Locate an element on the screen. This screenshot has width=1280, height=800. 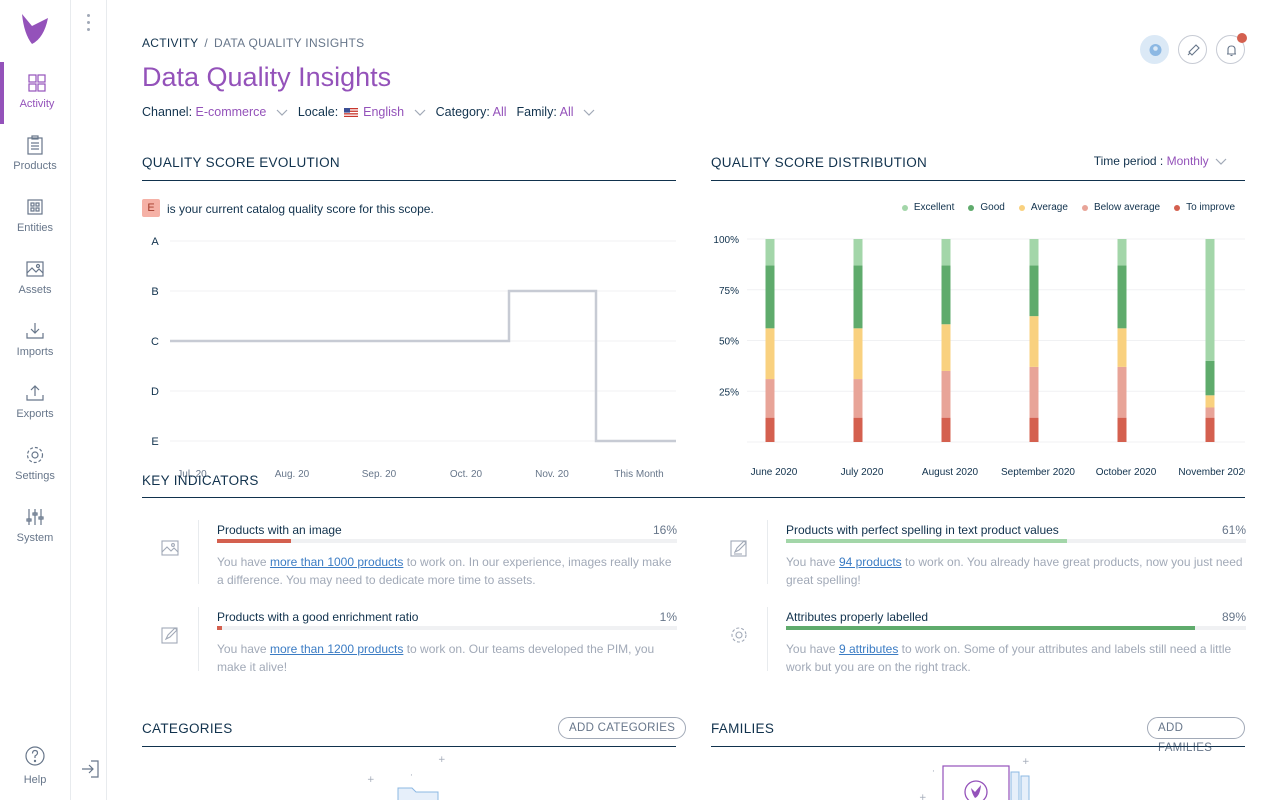
collapse-panel-icon is located at coordinates (90, 769).